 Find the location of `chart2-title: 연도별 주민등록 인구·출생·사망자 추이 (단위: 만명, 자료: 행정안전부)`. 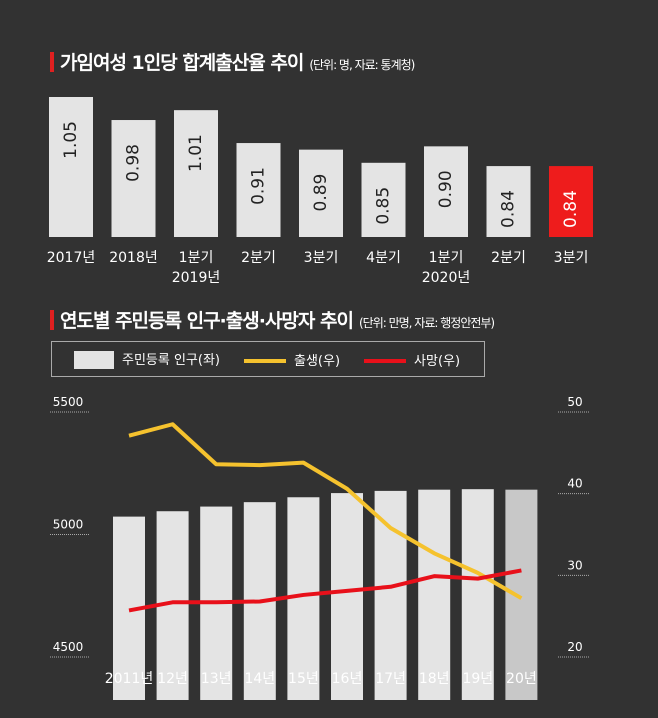

chart2-title: 연도별 주민등록 인구·출생·사망자 추이 (단위: 만명, 자료: 행정안전부) is located at coordinates (272, 319).